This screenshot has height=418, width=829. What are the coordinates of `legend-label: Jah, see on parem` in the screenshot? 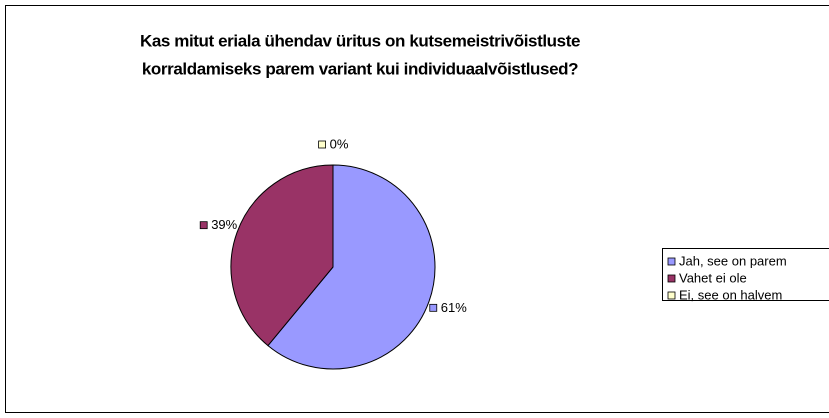 It's located at (733, 260).